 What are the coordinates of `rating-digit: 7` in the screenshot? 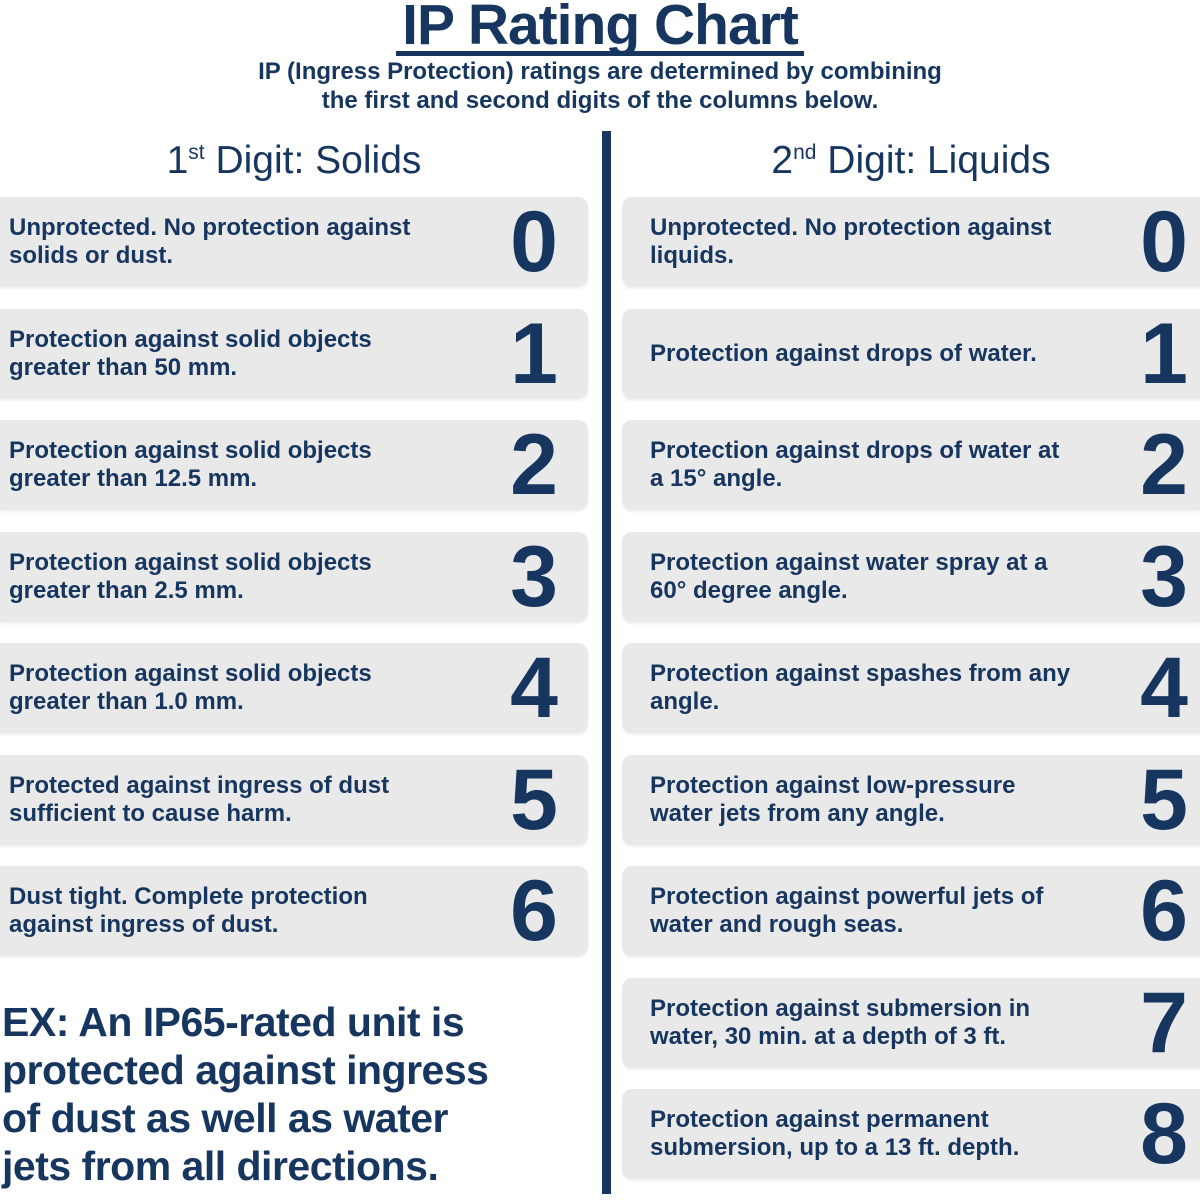 It's located at (1164, 1023).